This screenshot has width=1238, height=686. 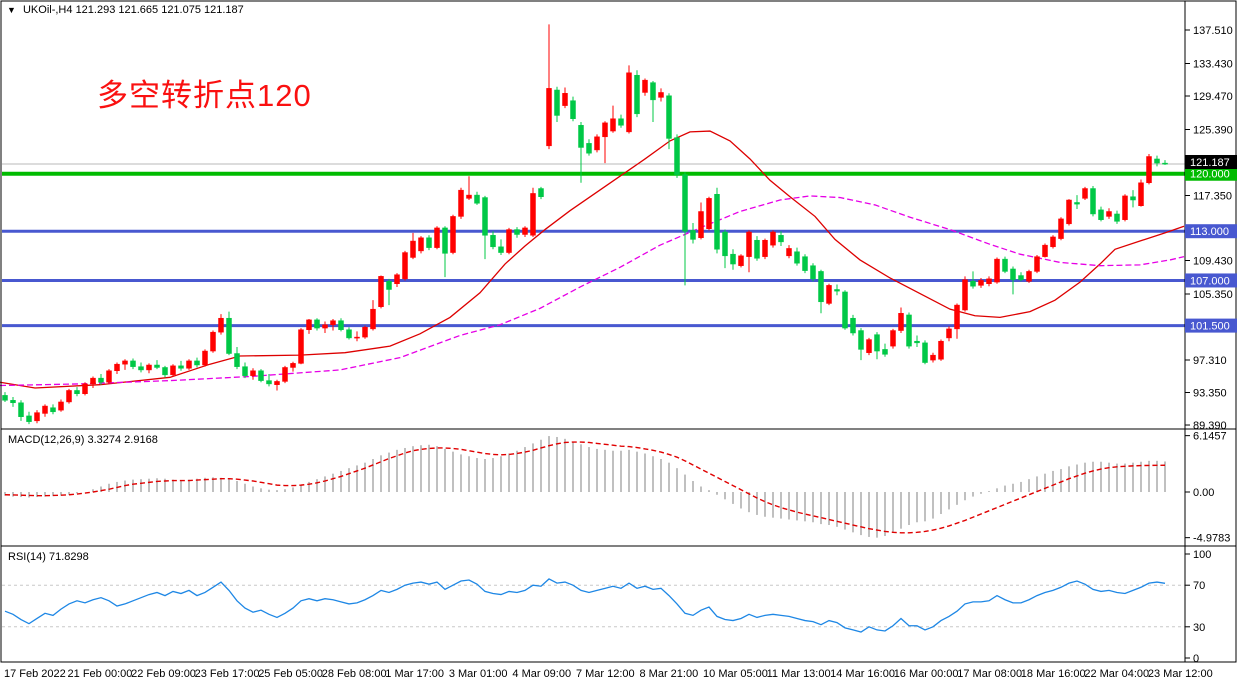 I want to click on rsi-axis-label: 70, so click(x=1199, y=586).